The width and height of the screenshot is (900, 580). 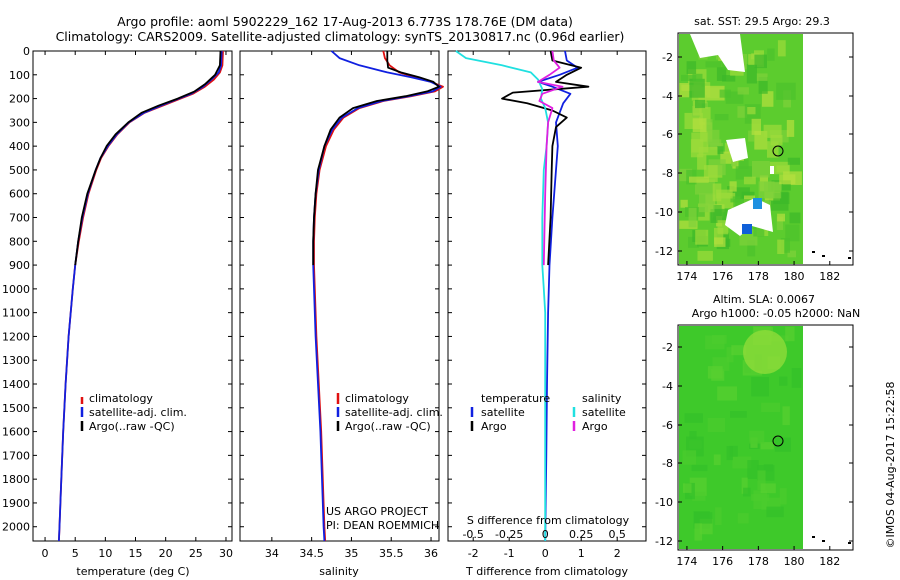 I want to click on map-ytick-label: -4, so click(x=667, y=386).